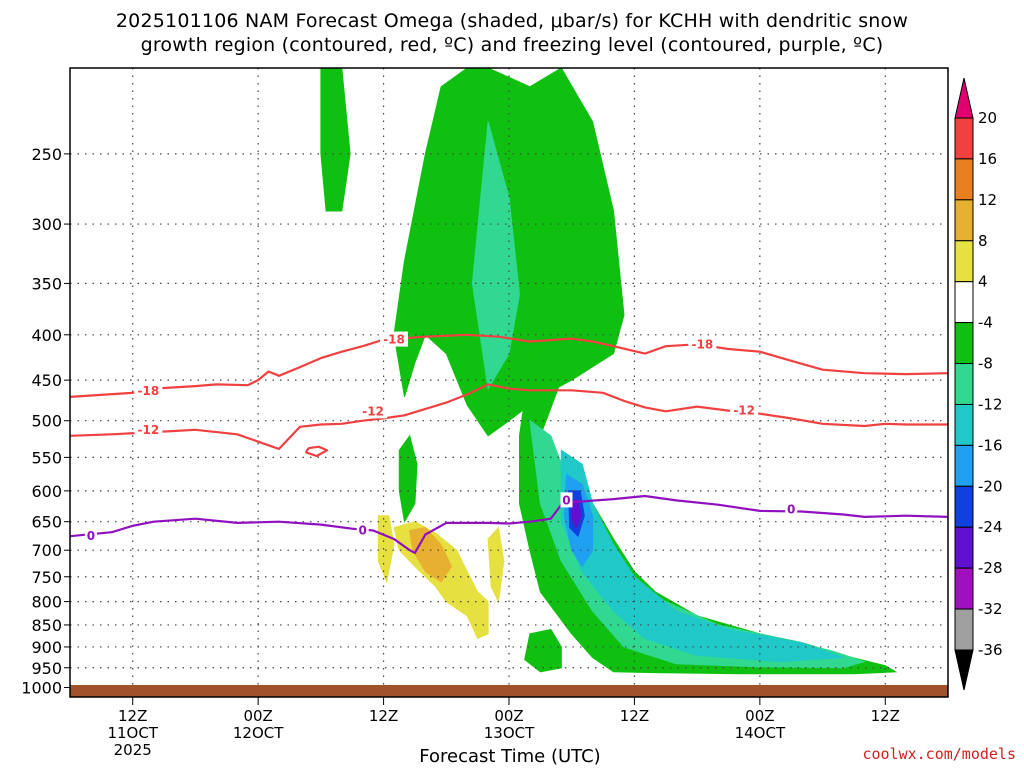 The image size is (1024, 768). What do you see at coordinates (257, 716) in the screenshot?
I see `x-tick-label-18: 00Z` at bounding box center [257, 716].